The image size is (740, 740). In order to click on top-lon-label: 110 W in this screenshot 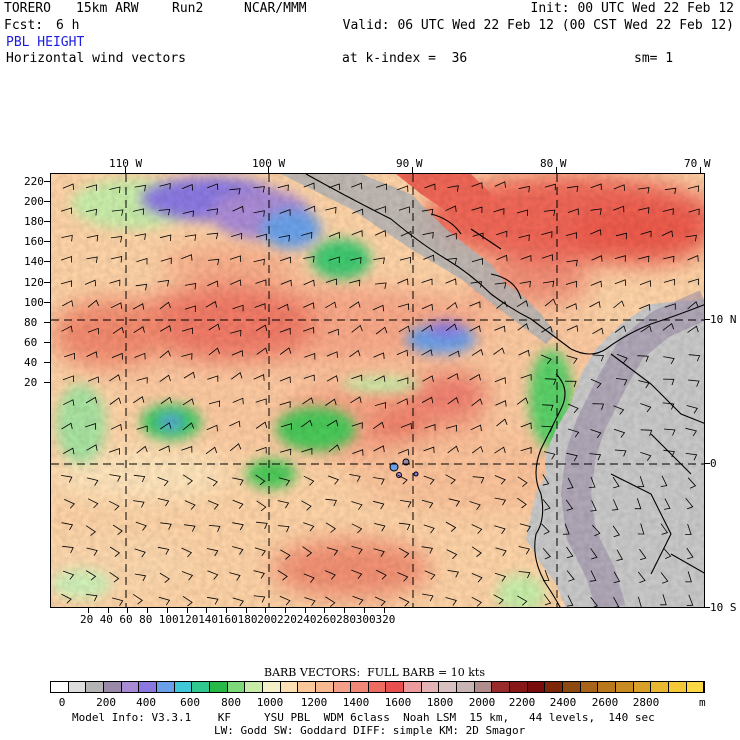, I will do `click(126, 163)`.